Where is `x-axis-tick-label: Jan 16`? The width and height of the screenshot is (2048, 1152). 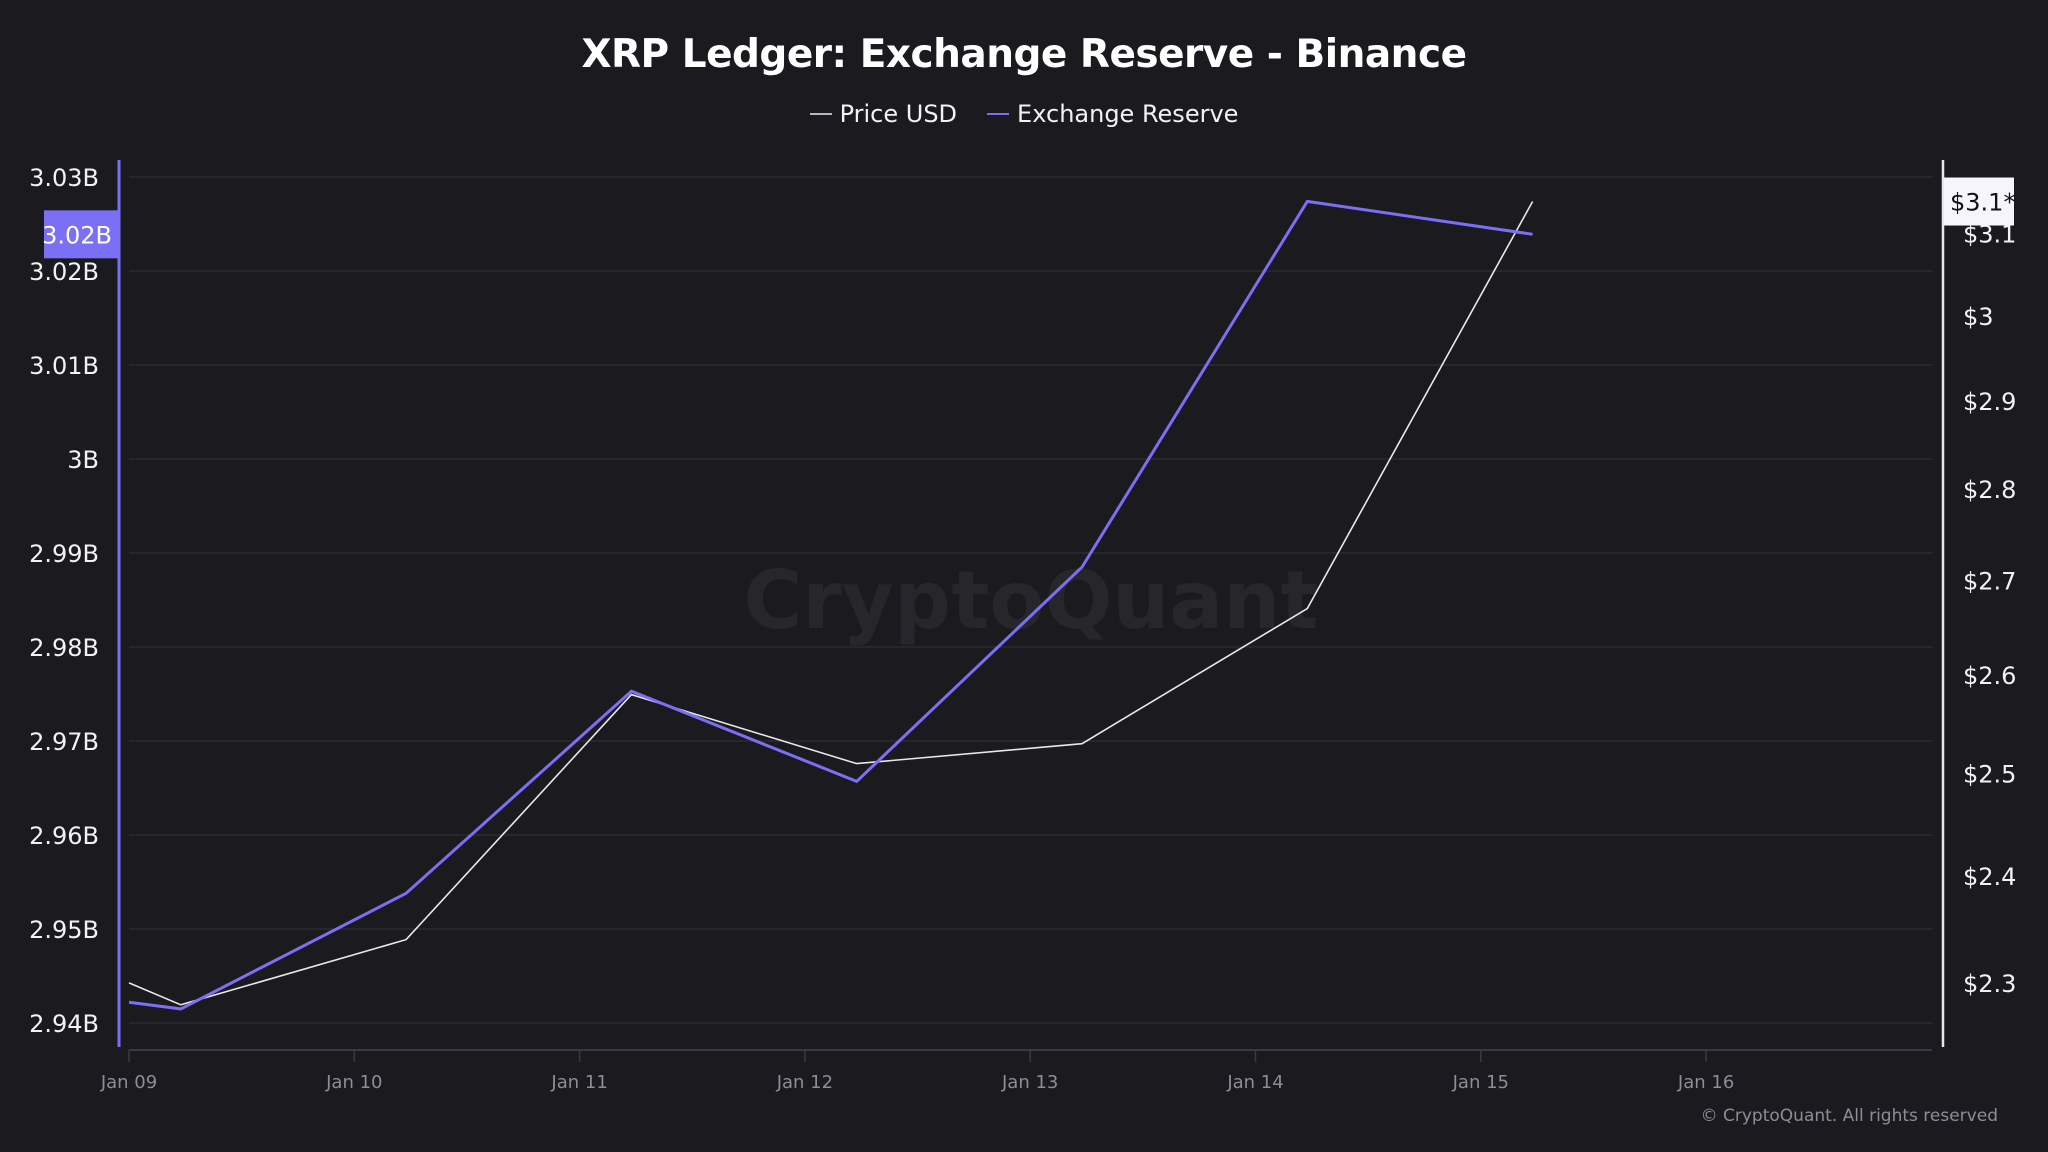
x-axis-tick-label: Jan 16 is located at coordinates (1705, 1082).